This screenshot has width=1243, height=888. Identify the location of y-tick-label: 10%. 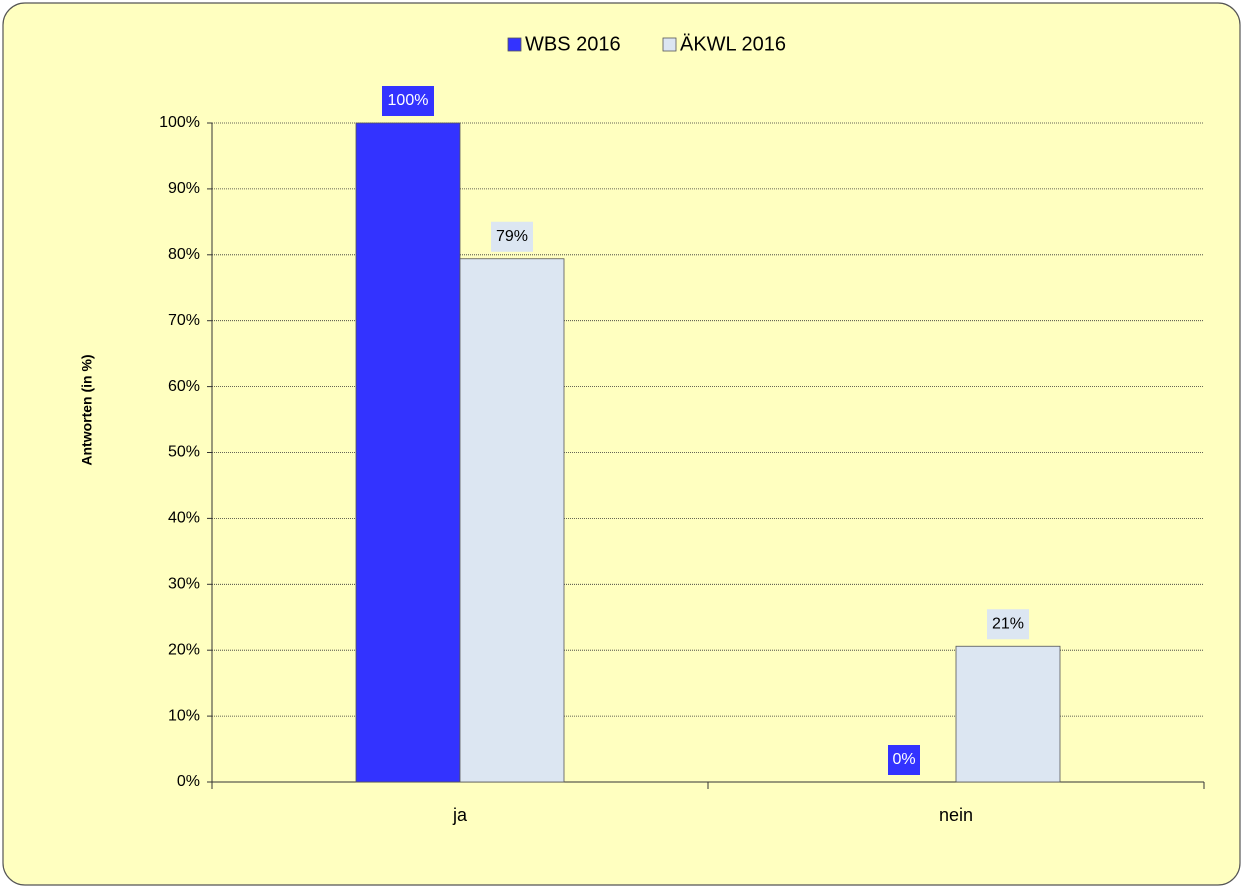
(184, 715).